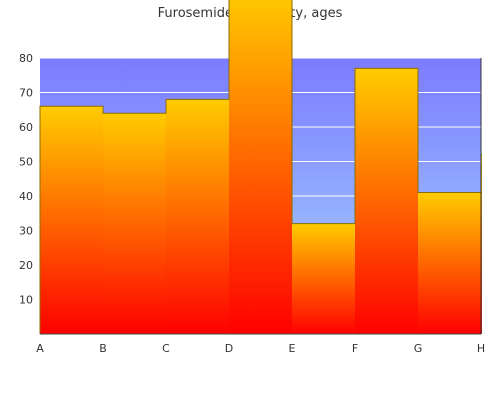 The height and width of the screenshot is (400, 500). I want to click on y-axis-ticks: 10 20 30 40 50 60 70 80, so click(26, 179).